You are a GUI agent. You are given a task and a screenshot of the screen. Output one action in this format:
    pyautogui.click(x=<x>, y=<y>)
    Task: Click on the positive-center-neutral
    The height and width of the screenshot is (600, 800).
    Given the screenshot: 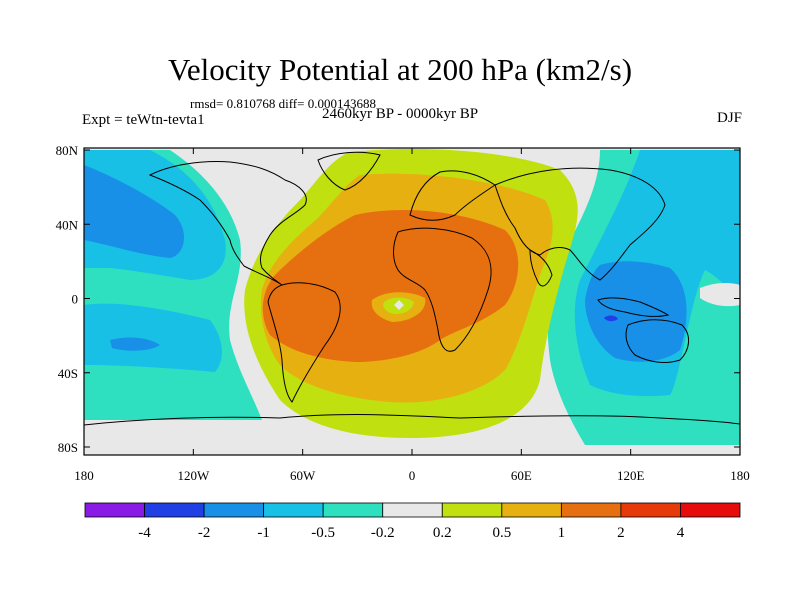 What is the action you would take?
    pyautogui.click(x=399, y=305)
    